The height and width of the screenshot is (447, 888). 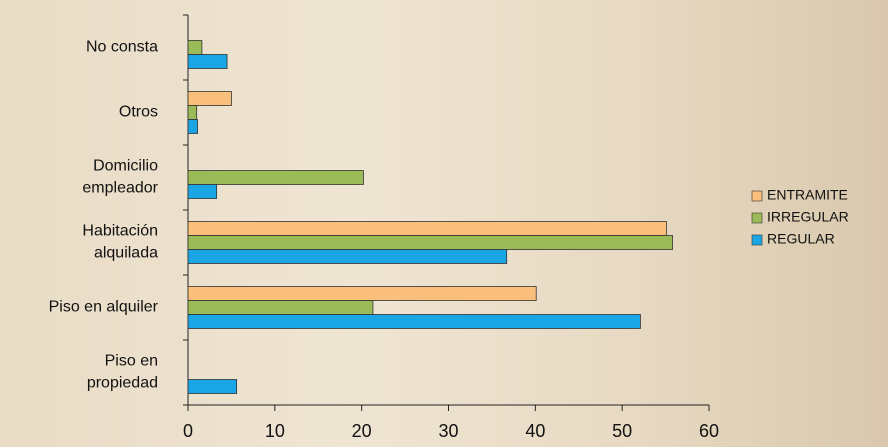 I want to click on category-line: Piso en, so click(x=131, y=361).